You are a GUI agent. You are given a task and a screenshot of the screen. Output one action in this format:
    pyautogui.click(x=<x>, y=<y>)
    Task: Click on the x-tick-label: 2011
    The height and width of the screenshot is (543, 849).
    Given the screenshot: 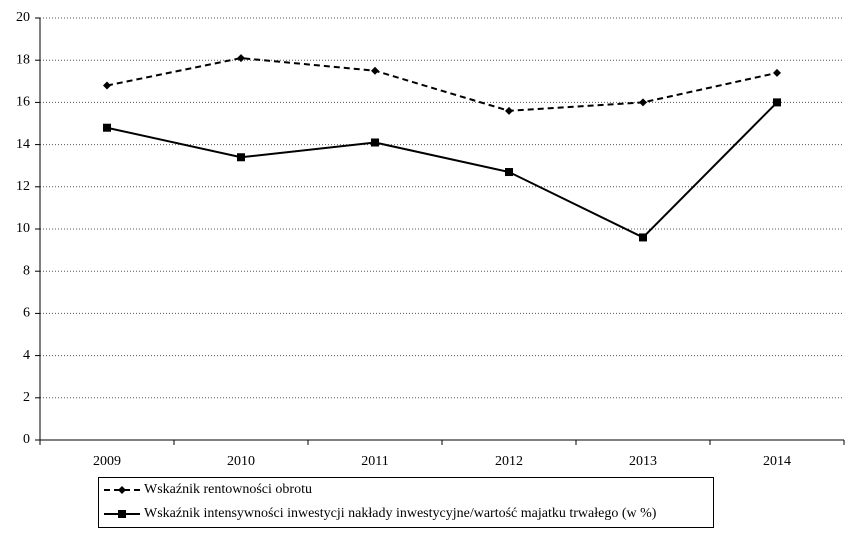 What is the action you would take?
    pyautogui.click(x=374, y=461)
    